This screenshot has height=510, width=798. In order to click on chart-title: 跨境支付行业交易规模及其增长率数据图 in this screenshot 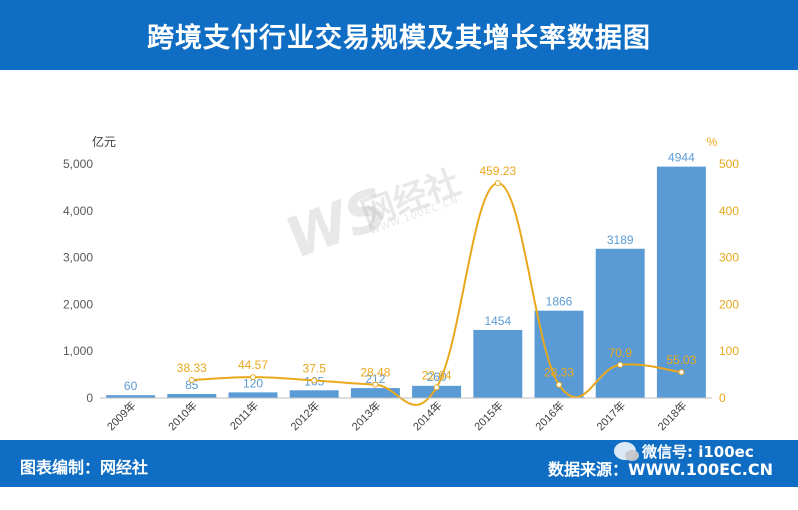, I will do `click(399, 38)`.